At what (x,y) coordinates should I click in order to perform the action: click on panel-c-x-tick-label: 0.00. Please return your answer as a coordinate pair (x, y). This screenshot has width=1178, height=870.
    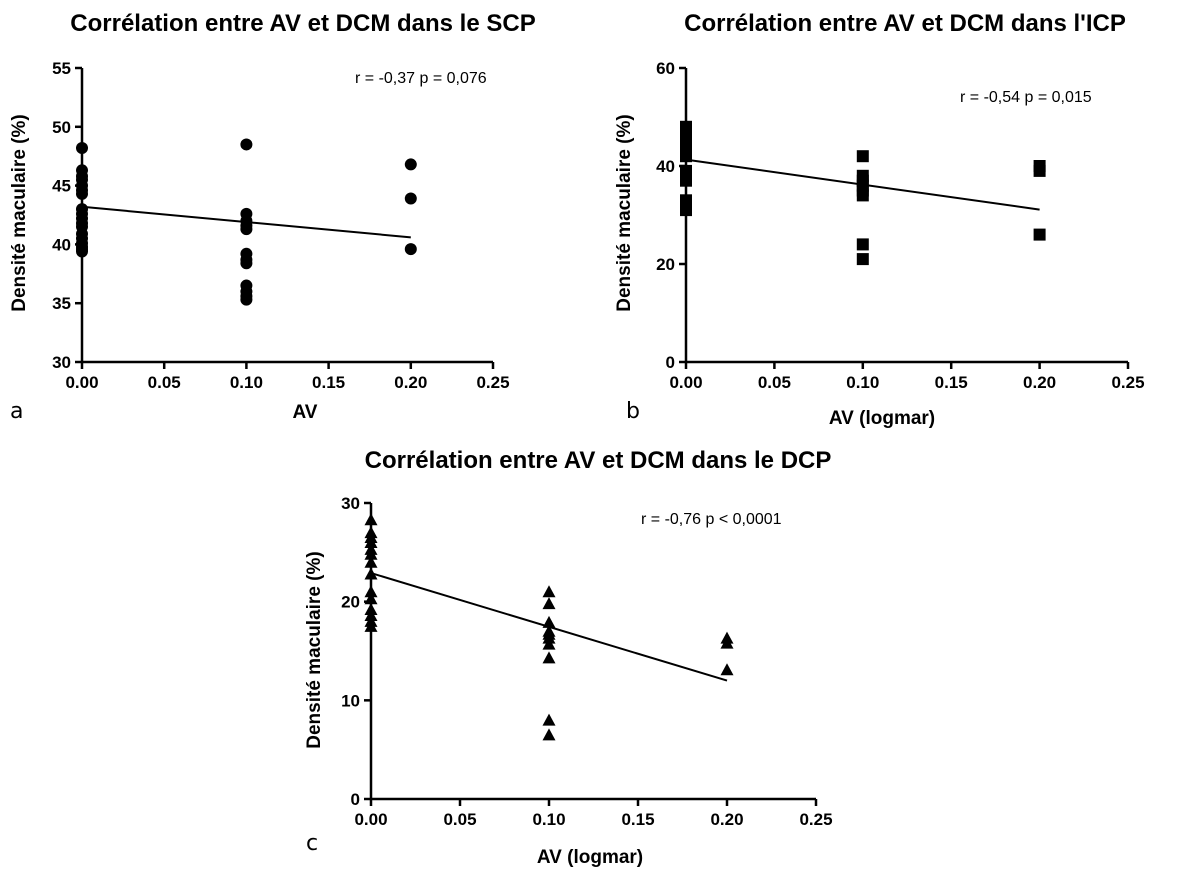
    Looking at the image, I should click on (370, 819).